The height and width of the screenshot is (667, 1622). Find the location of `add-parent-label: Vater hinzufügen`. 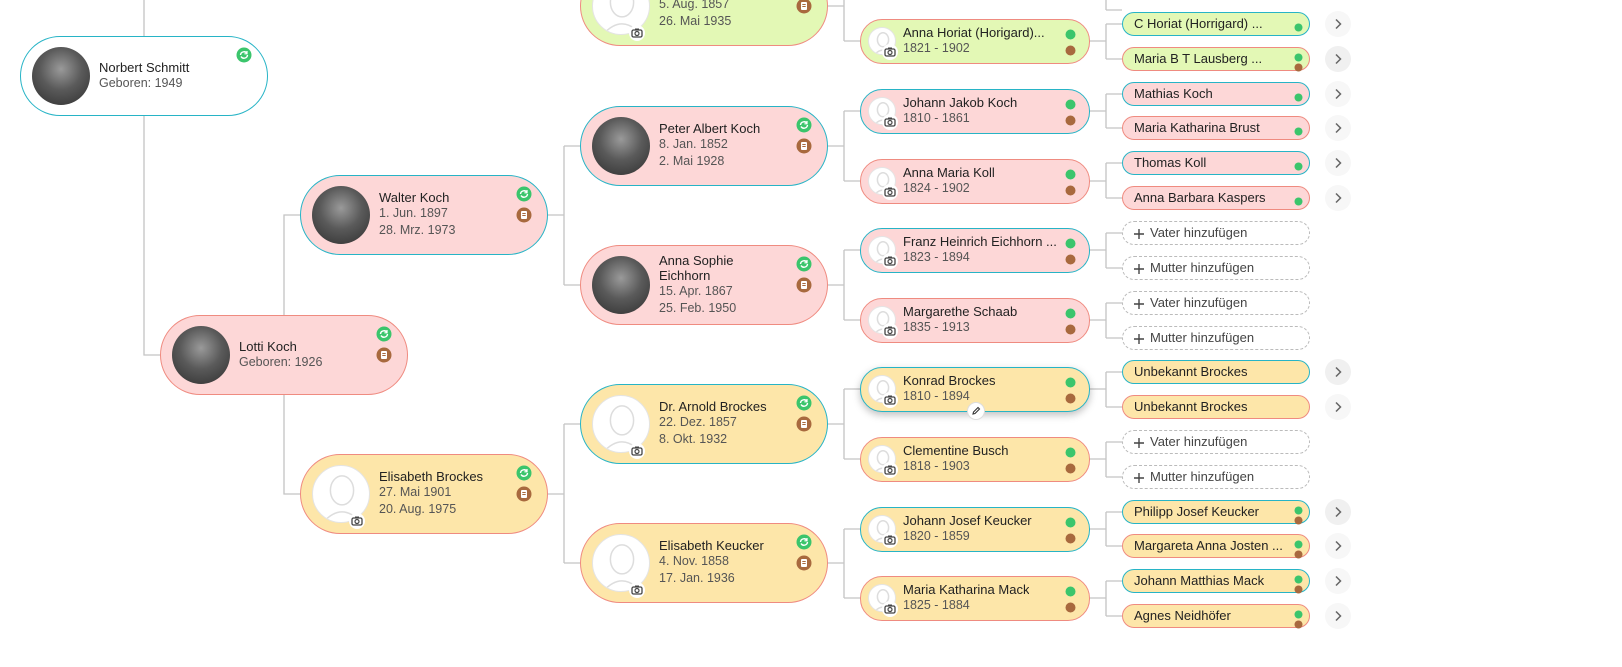

add-parent-label: Vater hinzufügen is located at coordinates (1199, 302).